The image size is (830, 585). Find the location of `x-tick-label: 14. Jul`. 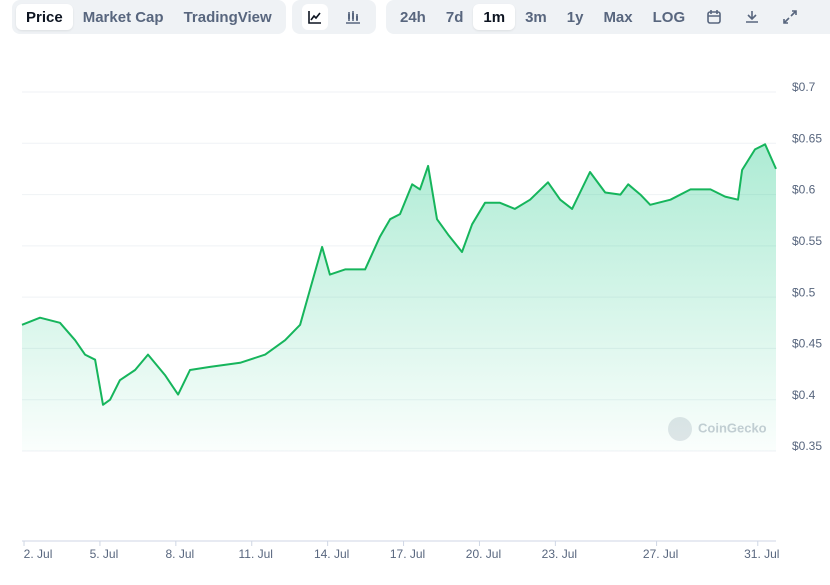

x-tick-label: 14. Jul is located at coordinates (331, 554).